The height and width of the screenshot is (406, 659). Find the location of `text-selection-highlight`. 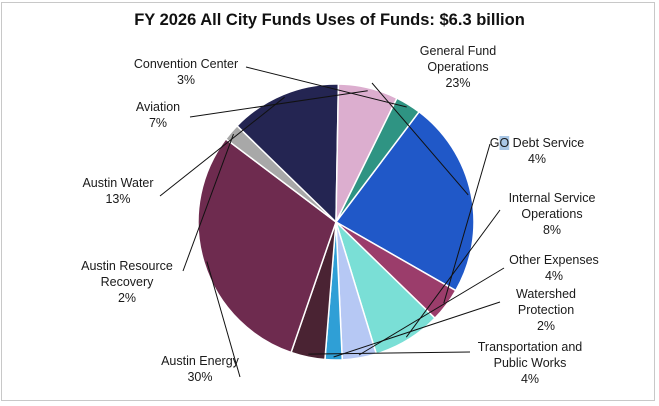

text-selection-highlight is located at coordinates (504, 143).